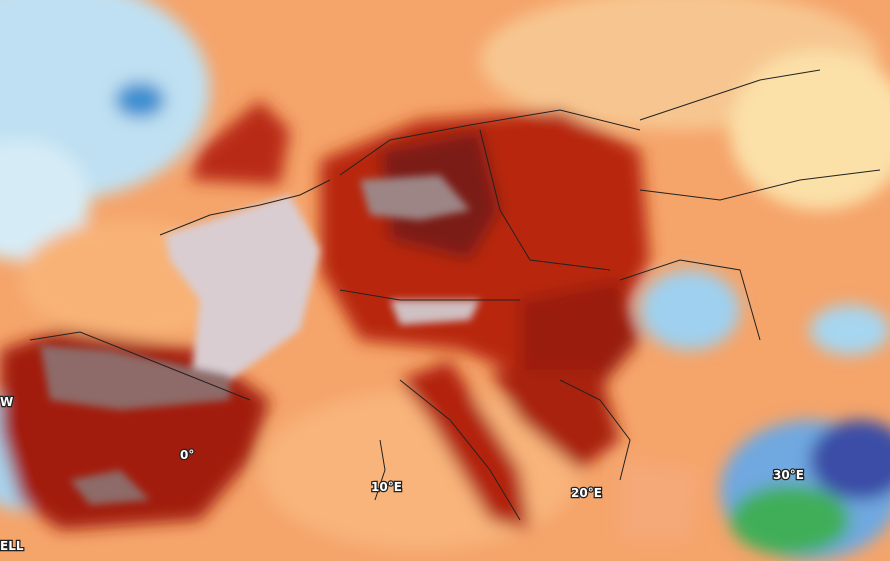 This screenshot has height=561, width=890. What do you see at coordinates (12, 546) in the screenshot?
I see `map-label: ELL` at bounding box center [12, 546].